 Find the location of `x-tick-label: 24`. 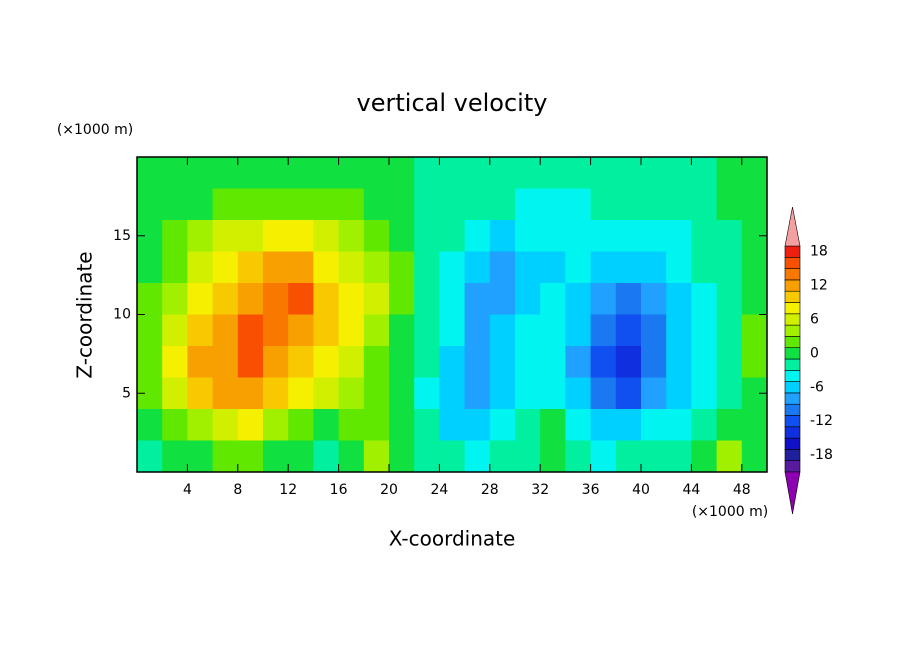

x-tick-label: 24 is located at coordinates (439, 490).